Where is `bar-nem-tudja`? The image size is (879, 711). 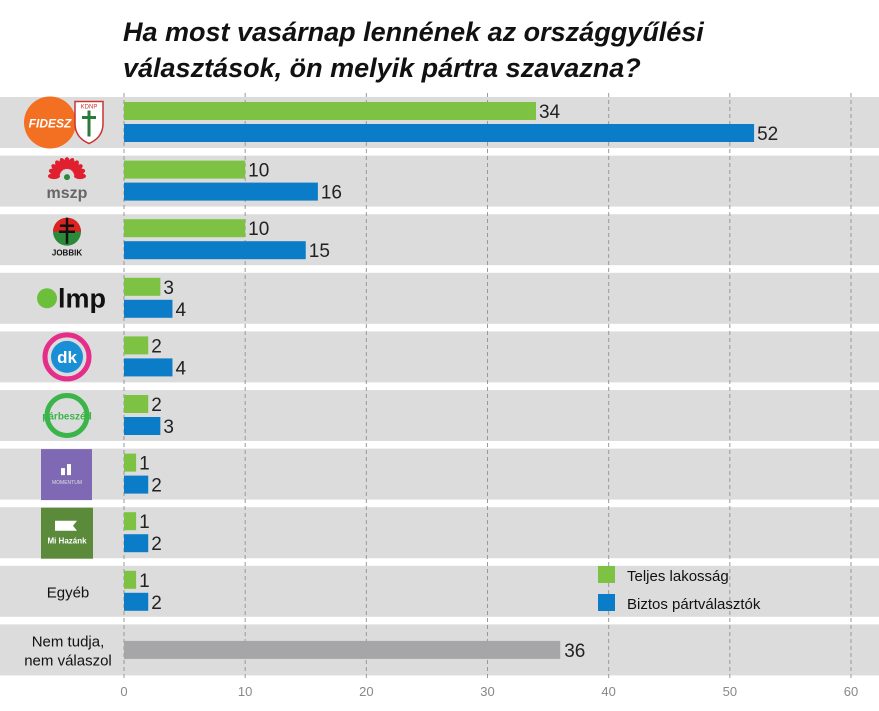 bar-nem-tudja is located at coordinates (342, 649).